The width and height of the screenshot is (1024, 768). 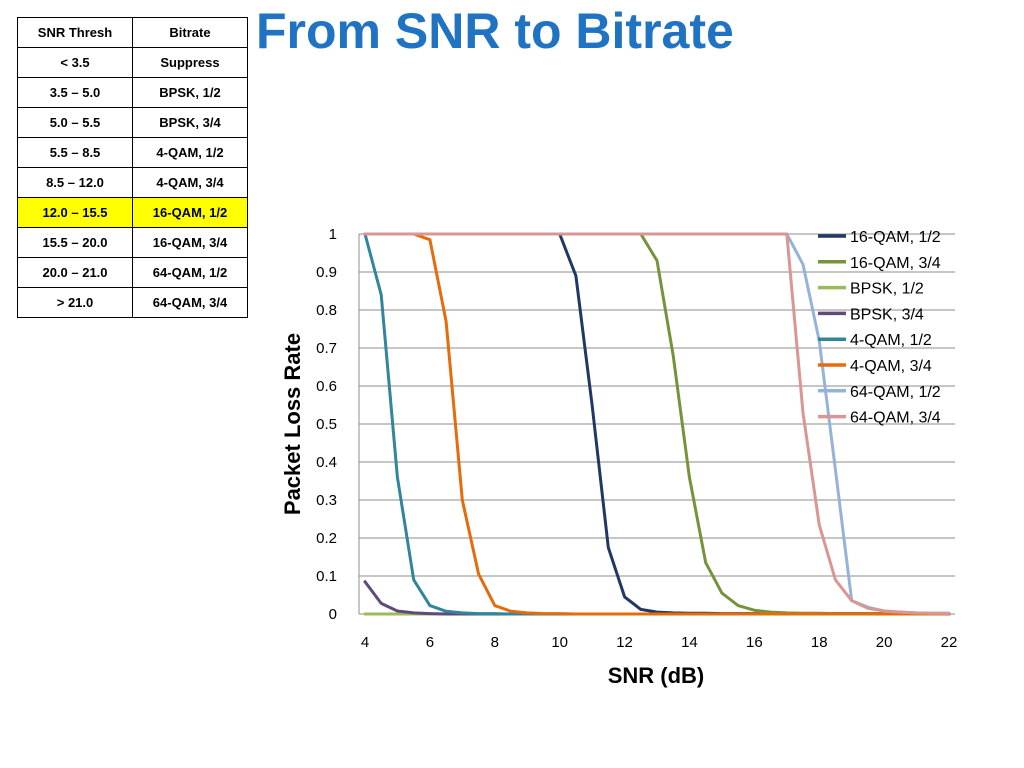 What do you see at coordinates (624, 642) in the screenshot?
I see `x-tick-label: 12` at bounding box center [624, 642].